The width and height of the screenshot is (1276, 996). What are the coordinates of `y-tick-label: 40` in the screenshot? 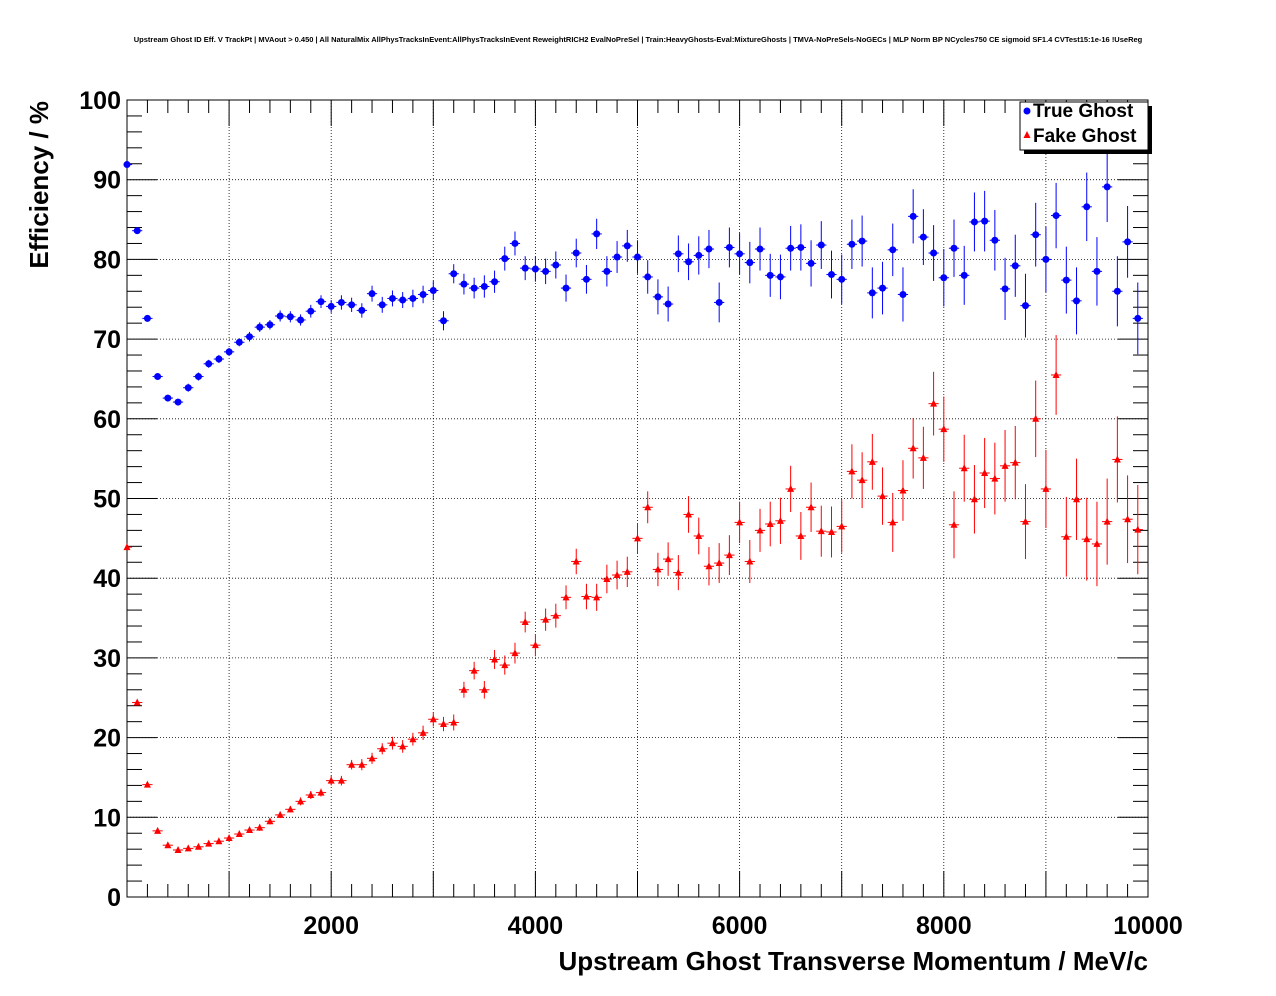 It's located at (107, 579).